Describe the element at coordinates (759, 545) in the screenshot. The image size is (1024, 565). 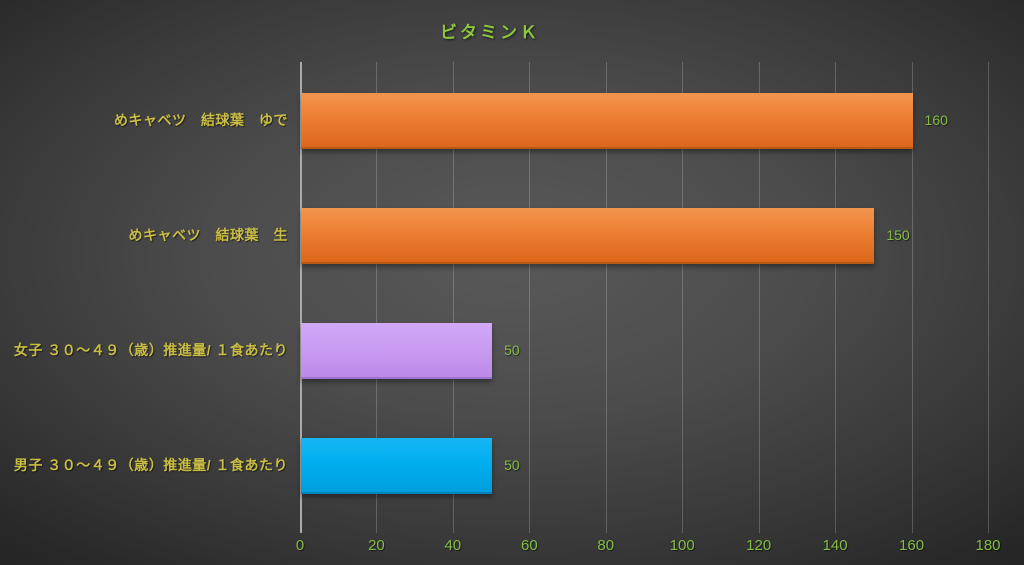
I see `x-tick-label: 120` at that location.